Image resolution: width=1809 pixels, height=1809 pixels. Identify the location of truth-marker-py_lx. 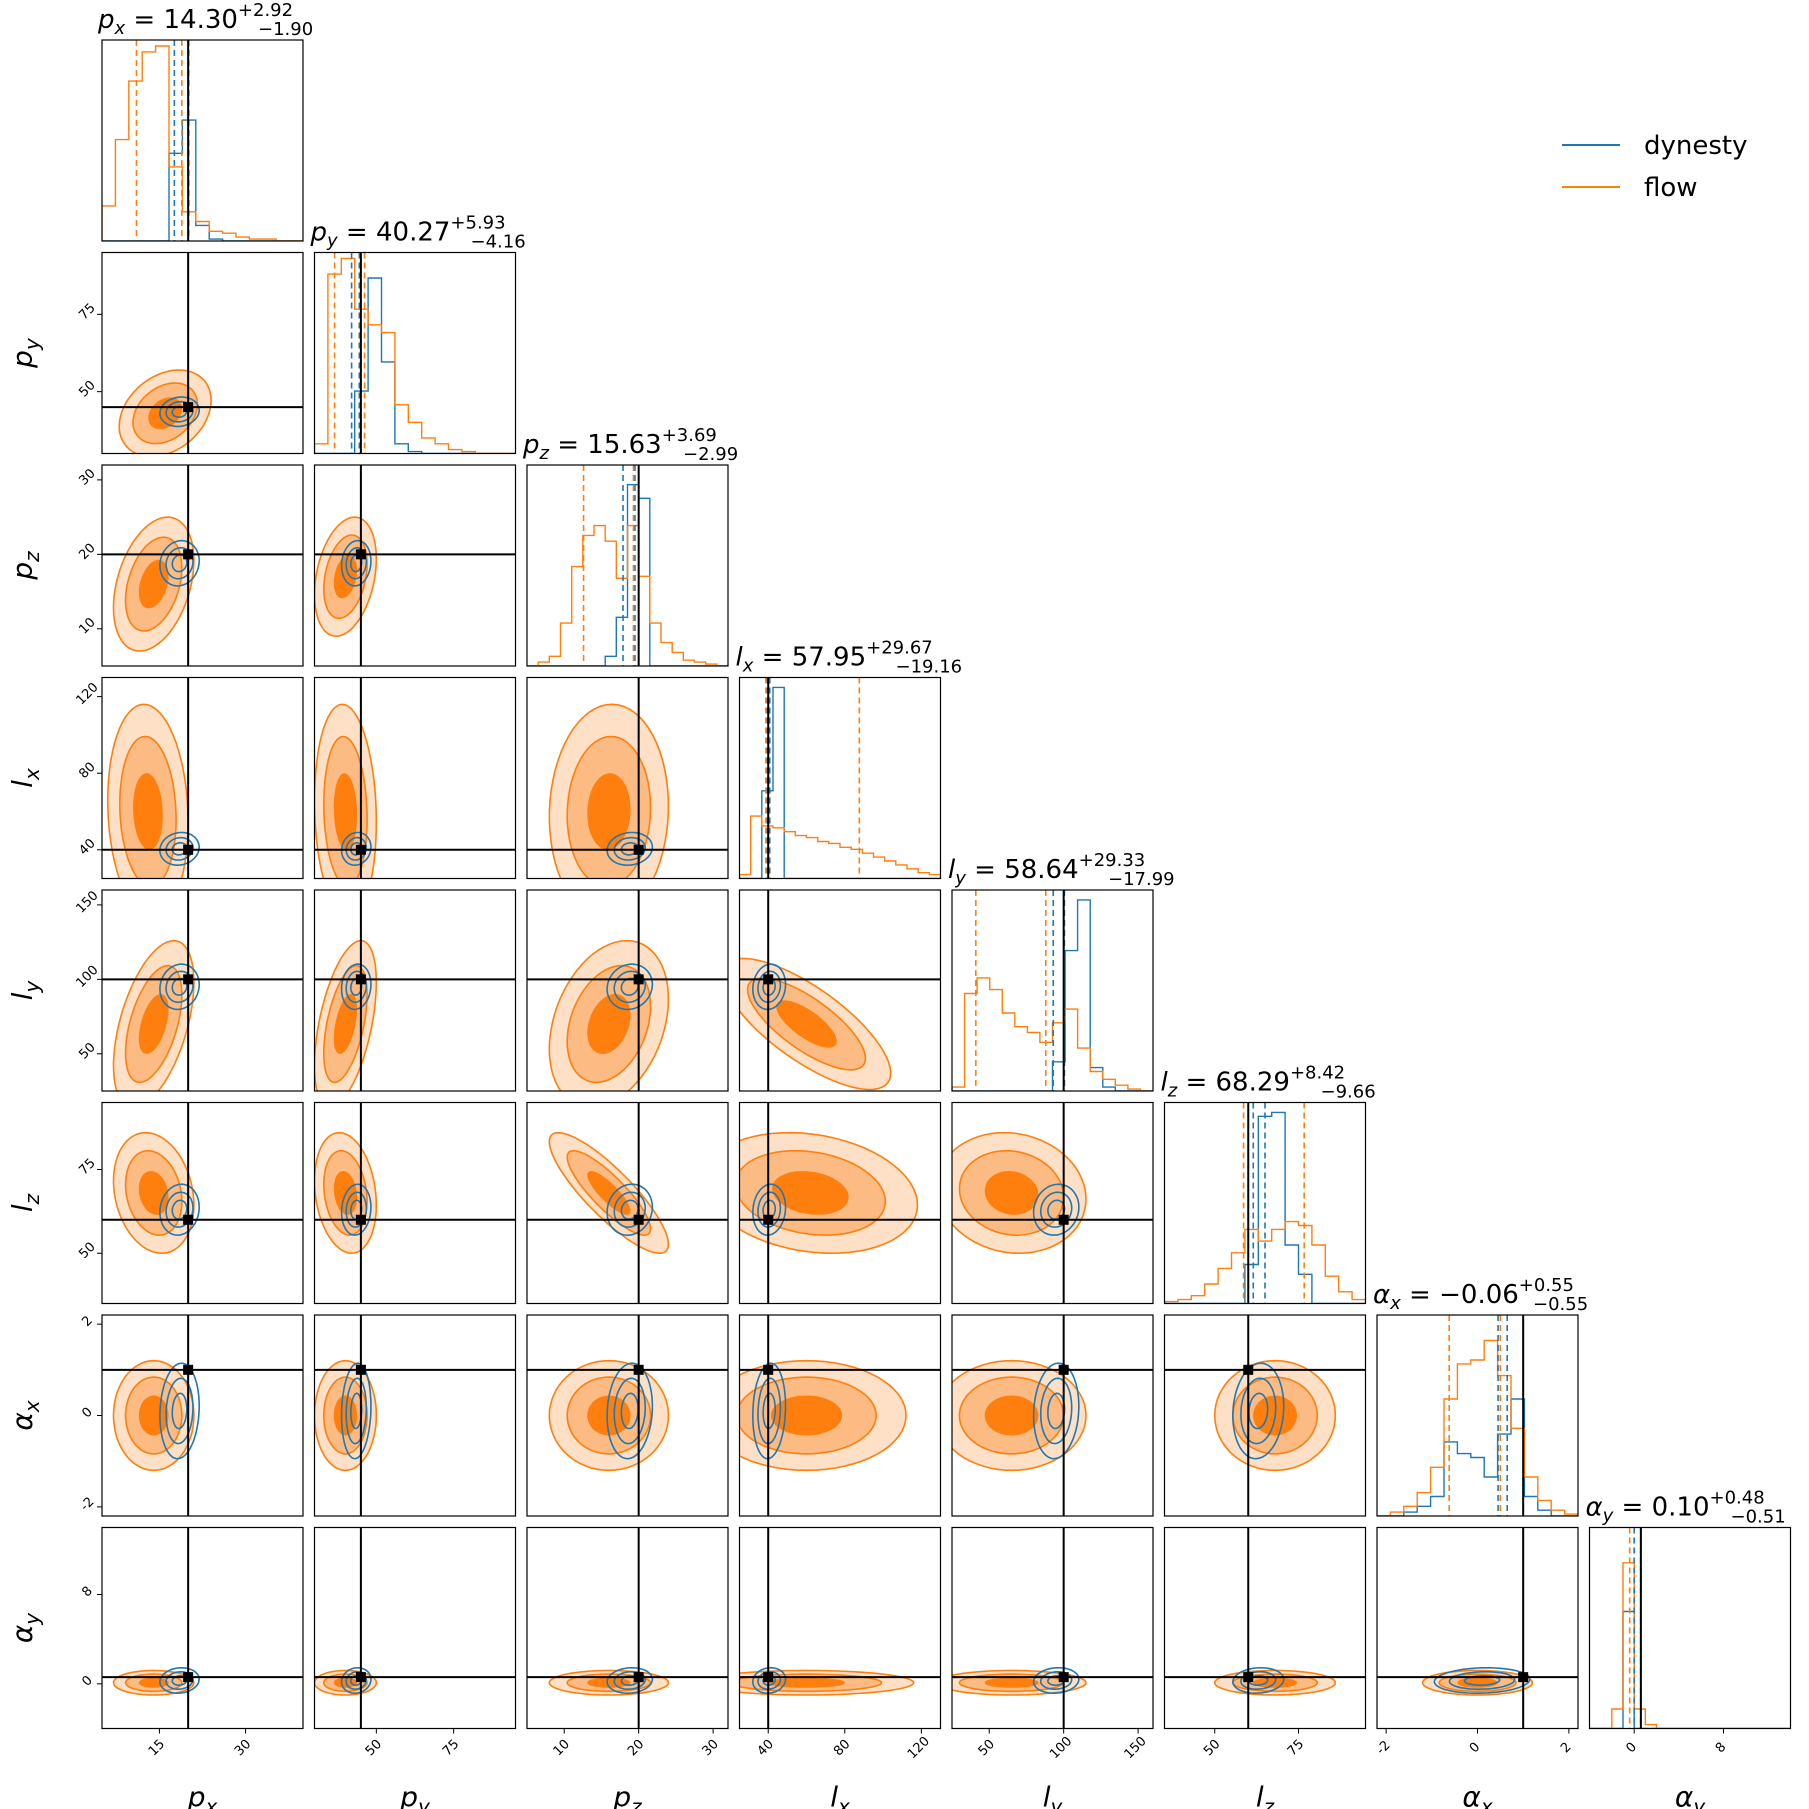
(360, 849).